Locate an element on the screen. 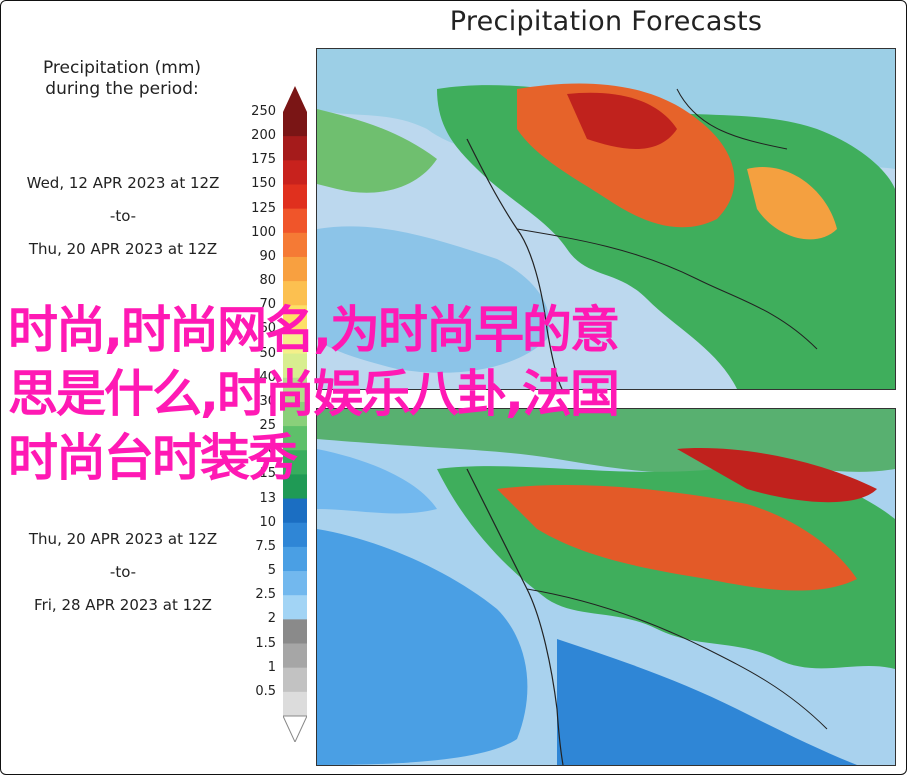 The image size is (907, 775). colorbar-tick-label: 2.5 is located at coordinates (265, 595).